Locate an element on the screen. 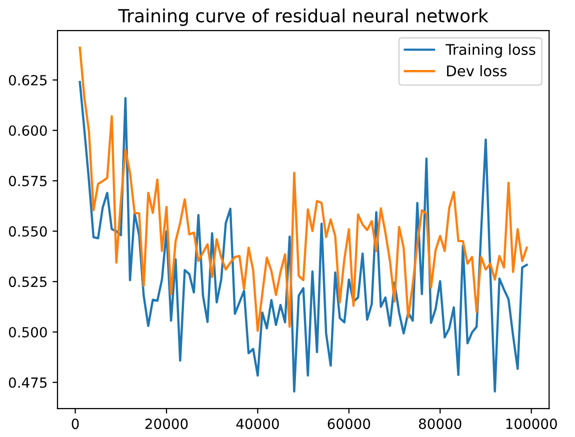  legend-label: Dev loss is located at coordinates (477, 70).